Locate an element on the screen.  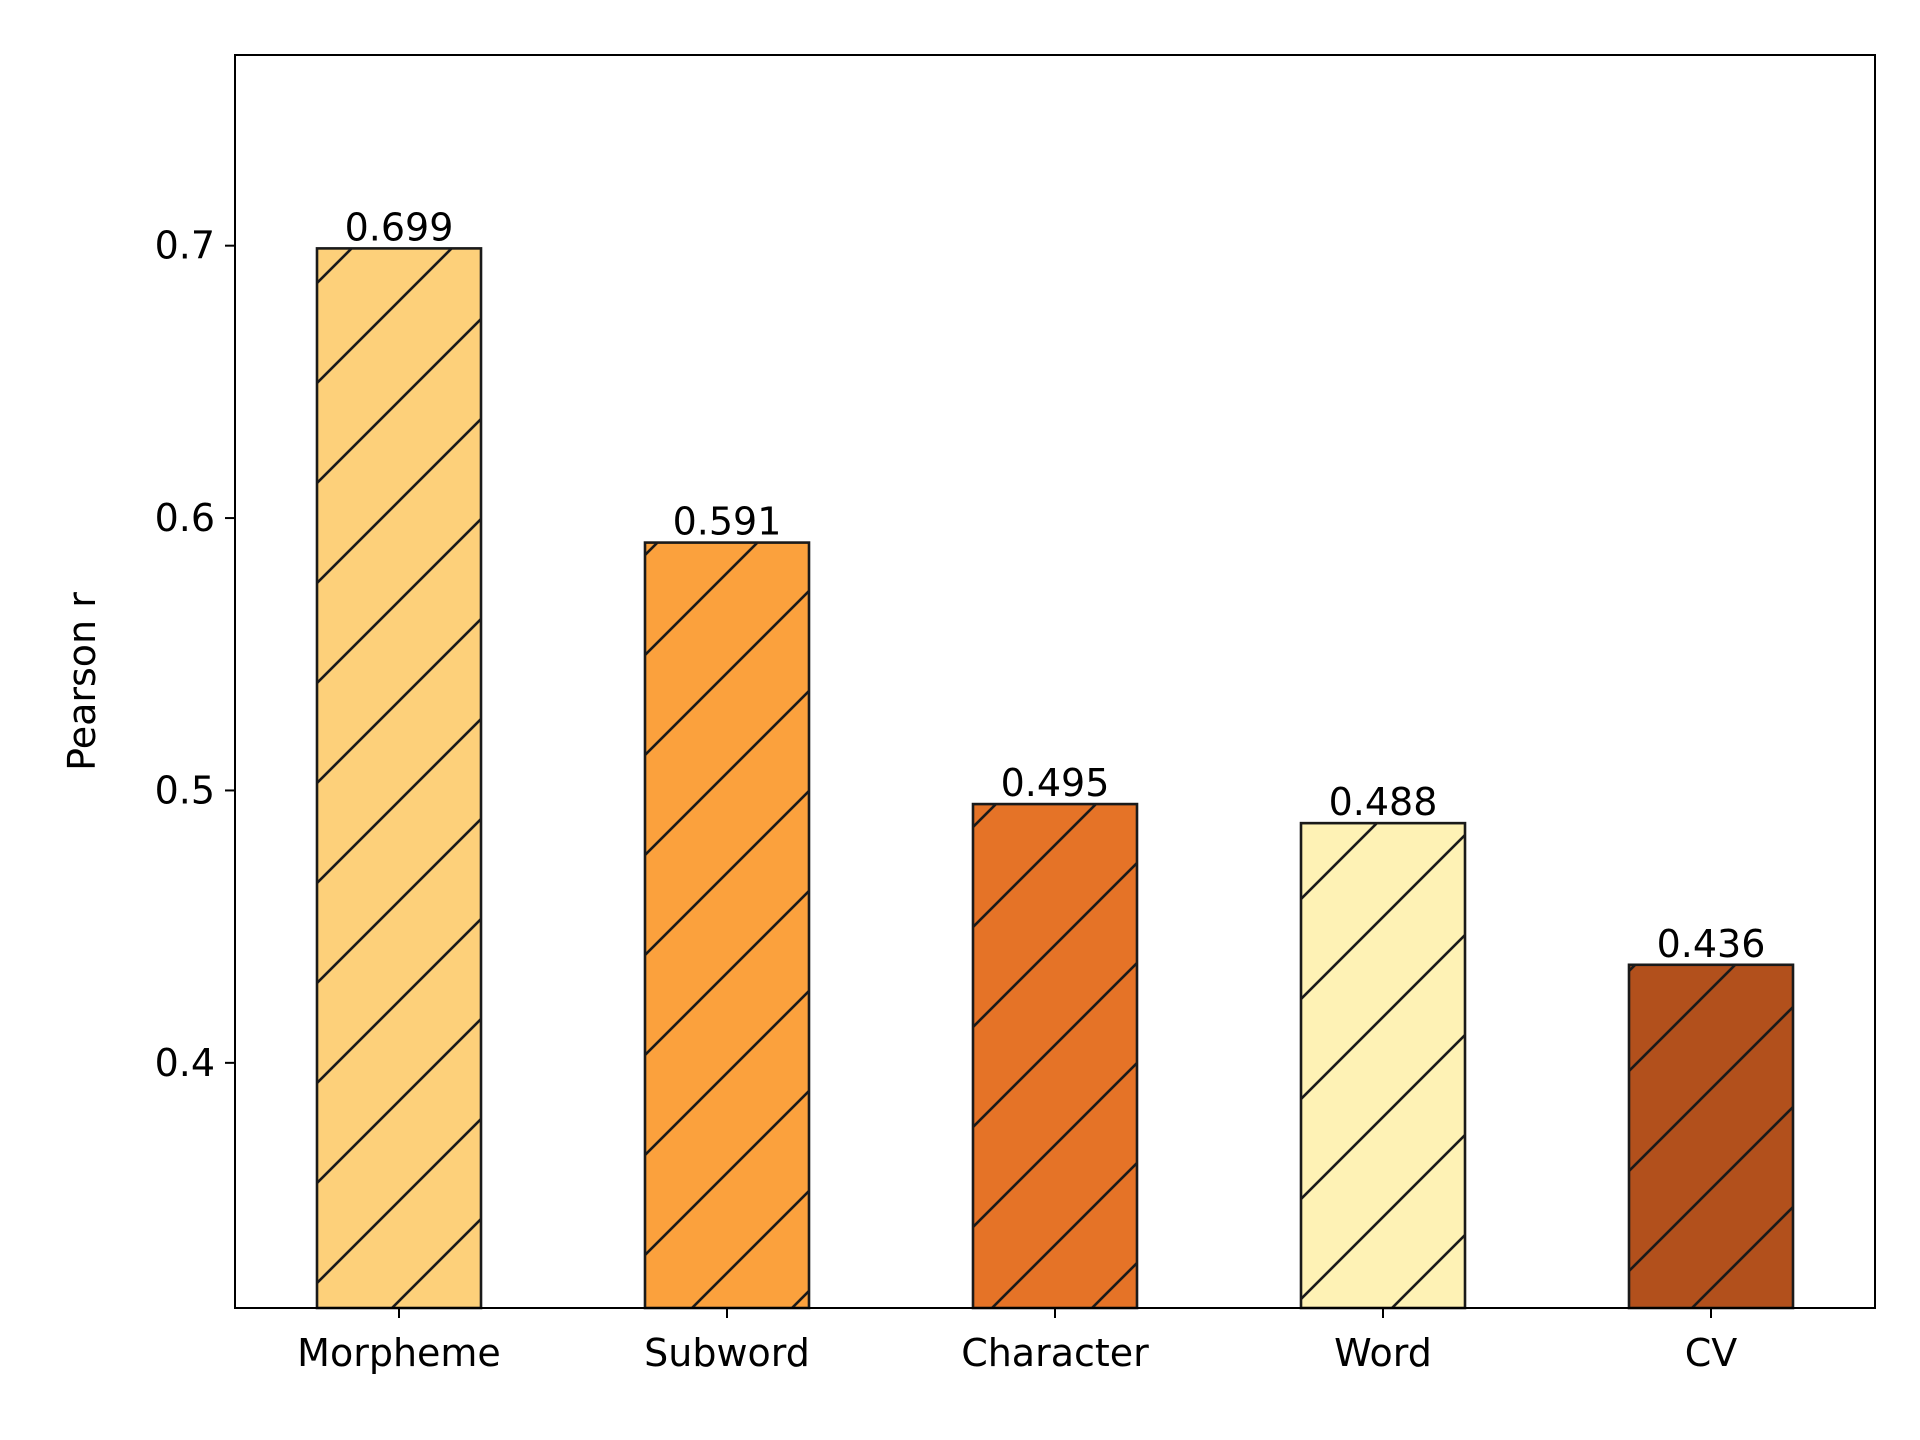
data-label-character: 0.495 is located at coordinates (1055, 783).